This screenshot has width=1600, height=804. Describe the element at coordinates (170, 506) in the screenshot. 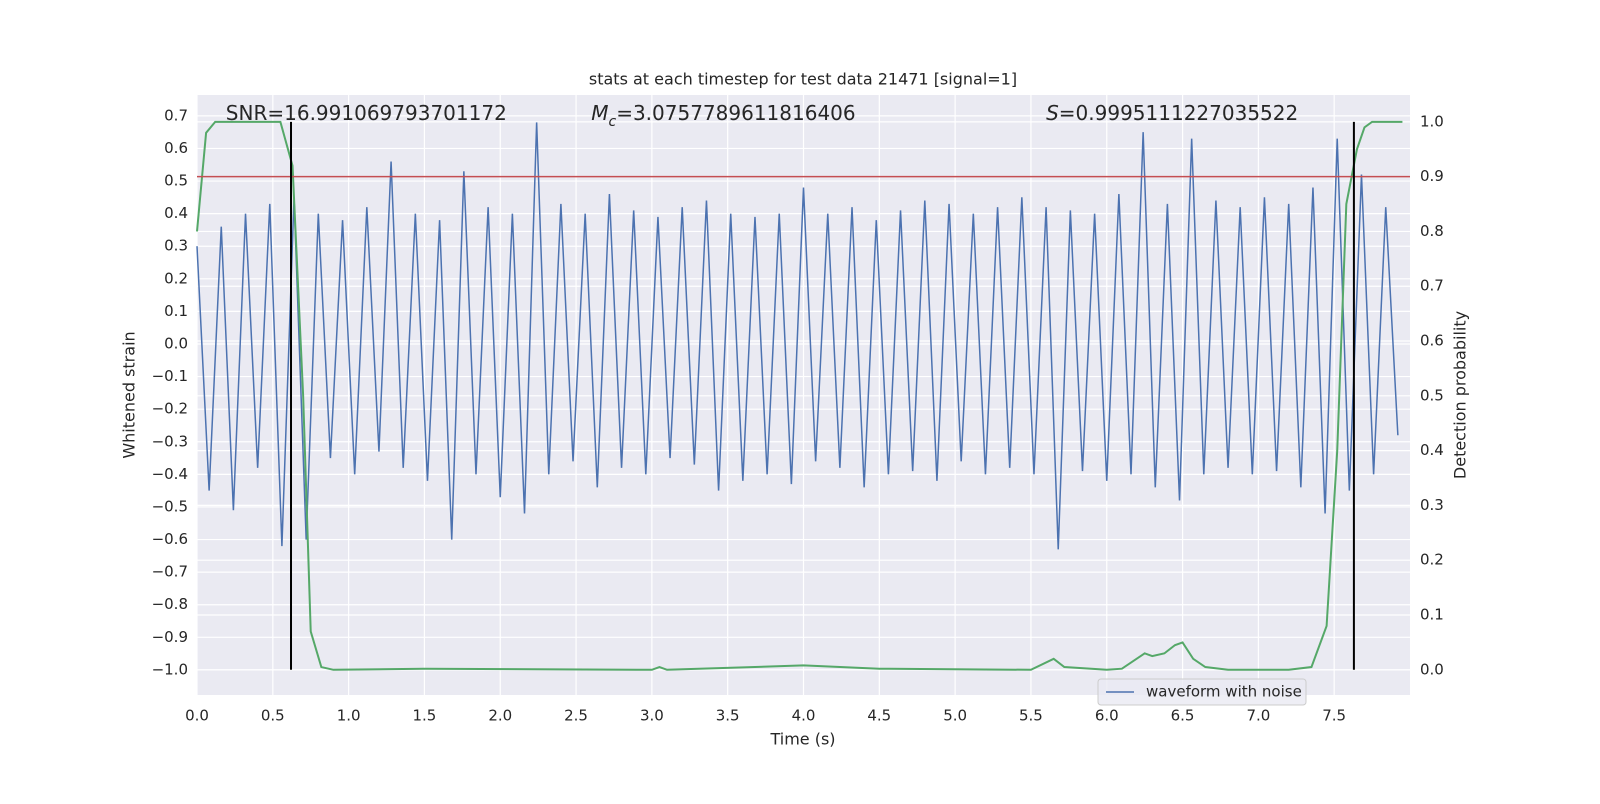

I see `y-tick-label: −0.5` at that location.